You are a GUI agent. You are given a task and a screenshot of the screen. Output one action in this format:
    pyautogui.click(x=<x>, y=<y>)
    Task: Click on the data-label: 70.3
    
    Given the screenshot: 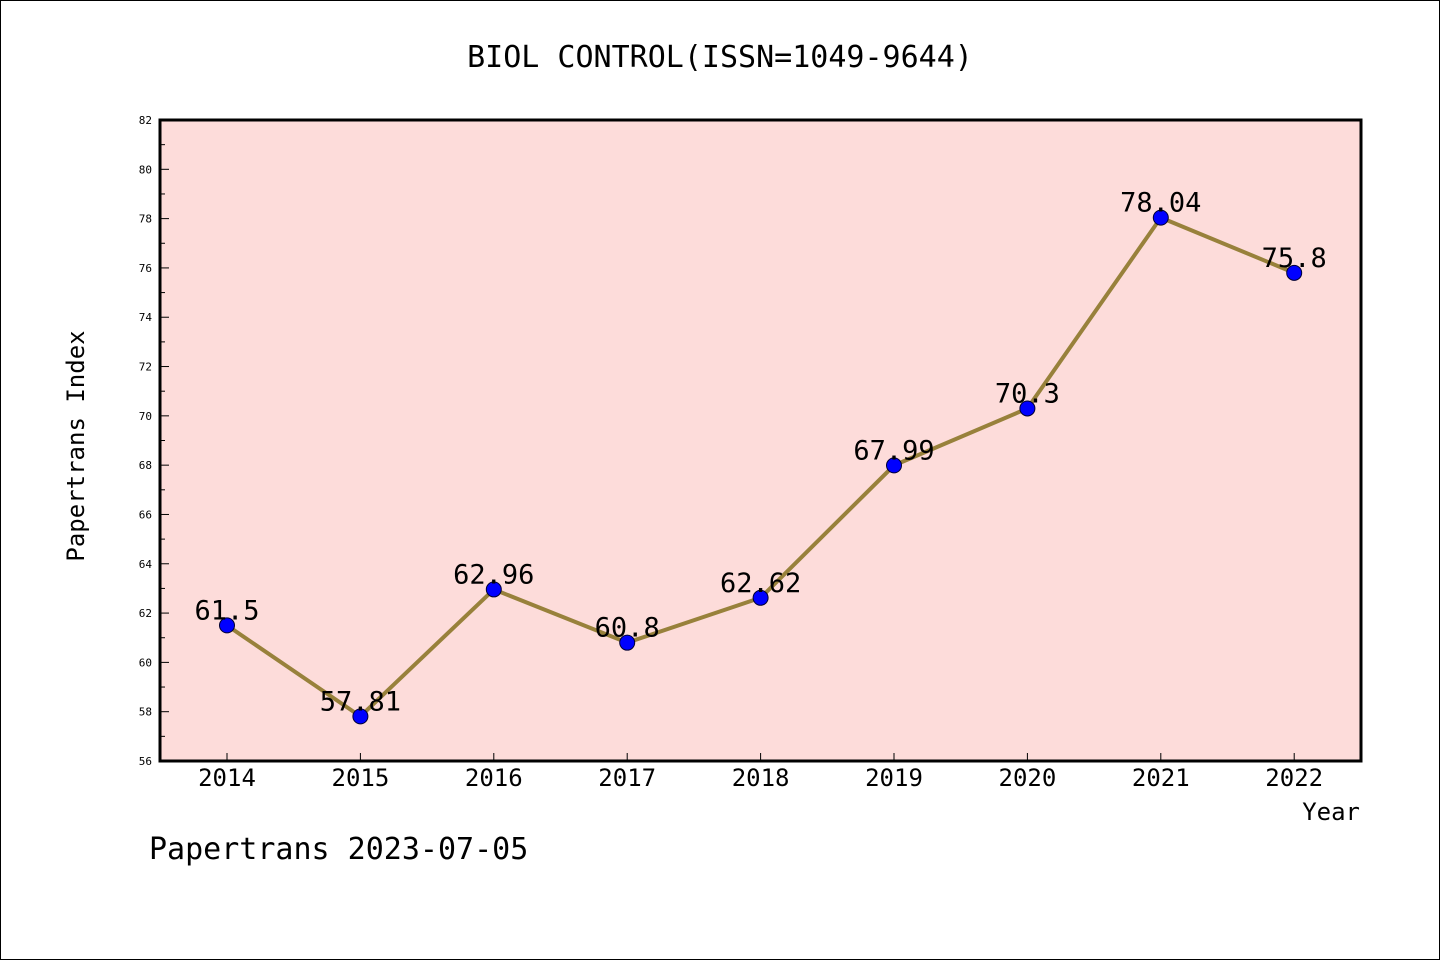 What is the action you would take?
    pyautogui.click(x=1027, y=393)
    